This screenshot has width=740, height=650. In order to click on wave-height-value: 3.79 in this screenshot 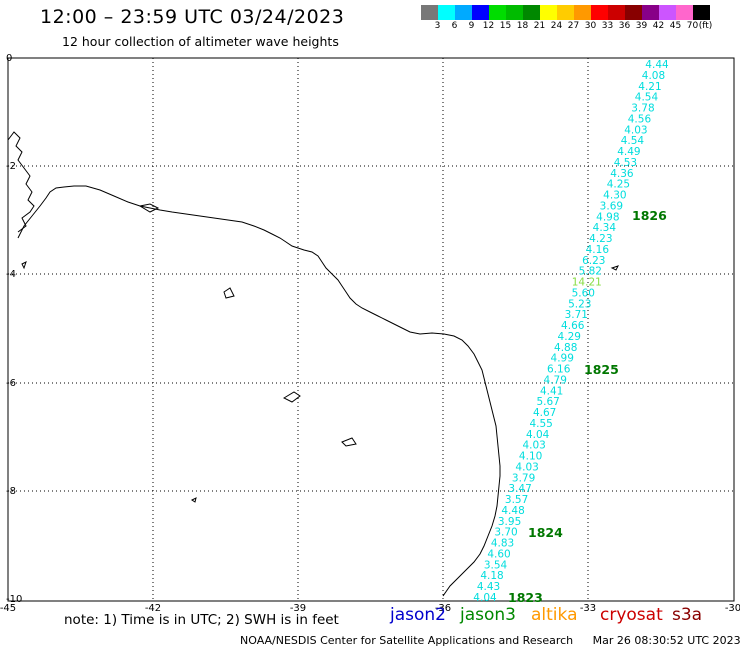, I will do `click(523, 478)`.